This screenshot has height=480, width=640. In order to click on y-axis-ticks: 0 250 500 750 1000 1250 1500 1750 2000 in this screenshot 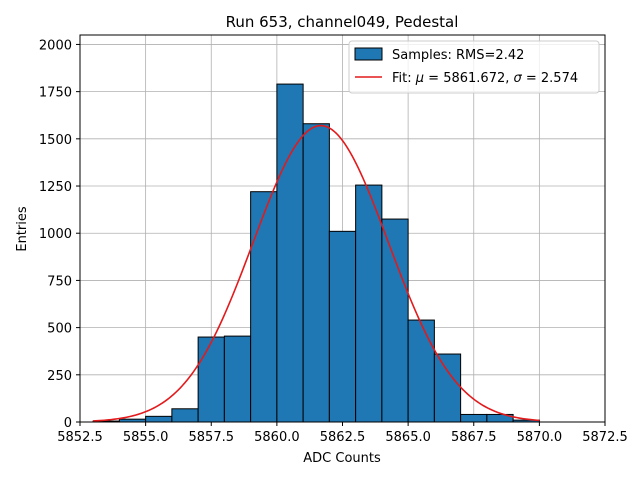, I will do `click(59, 234)`.